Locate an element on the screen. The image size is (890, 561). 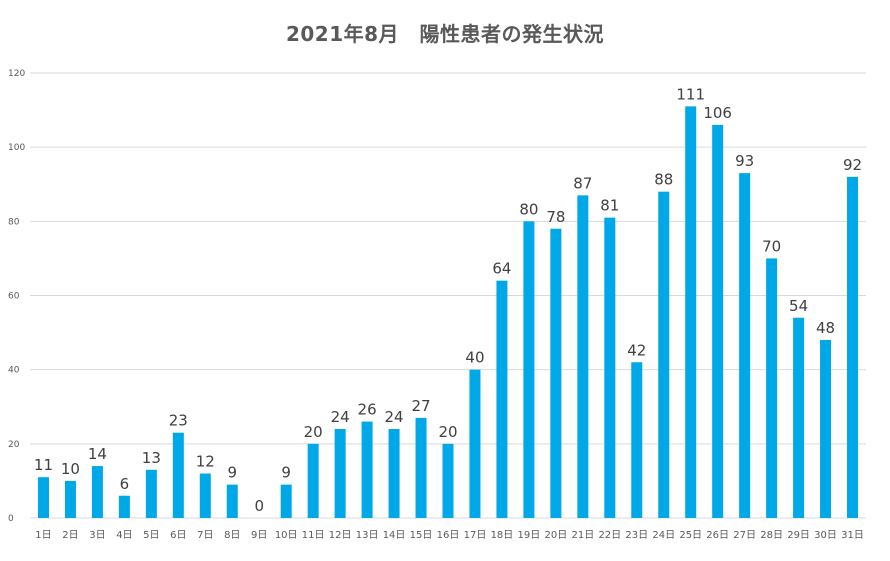
data-label: 48 is located at coordinates (825, 328).